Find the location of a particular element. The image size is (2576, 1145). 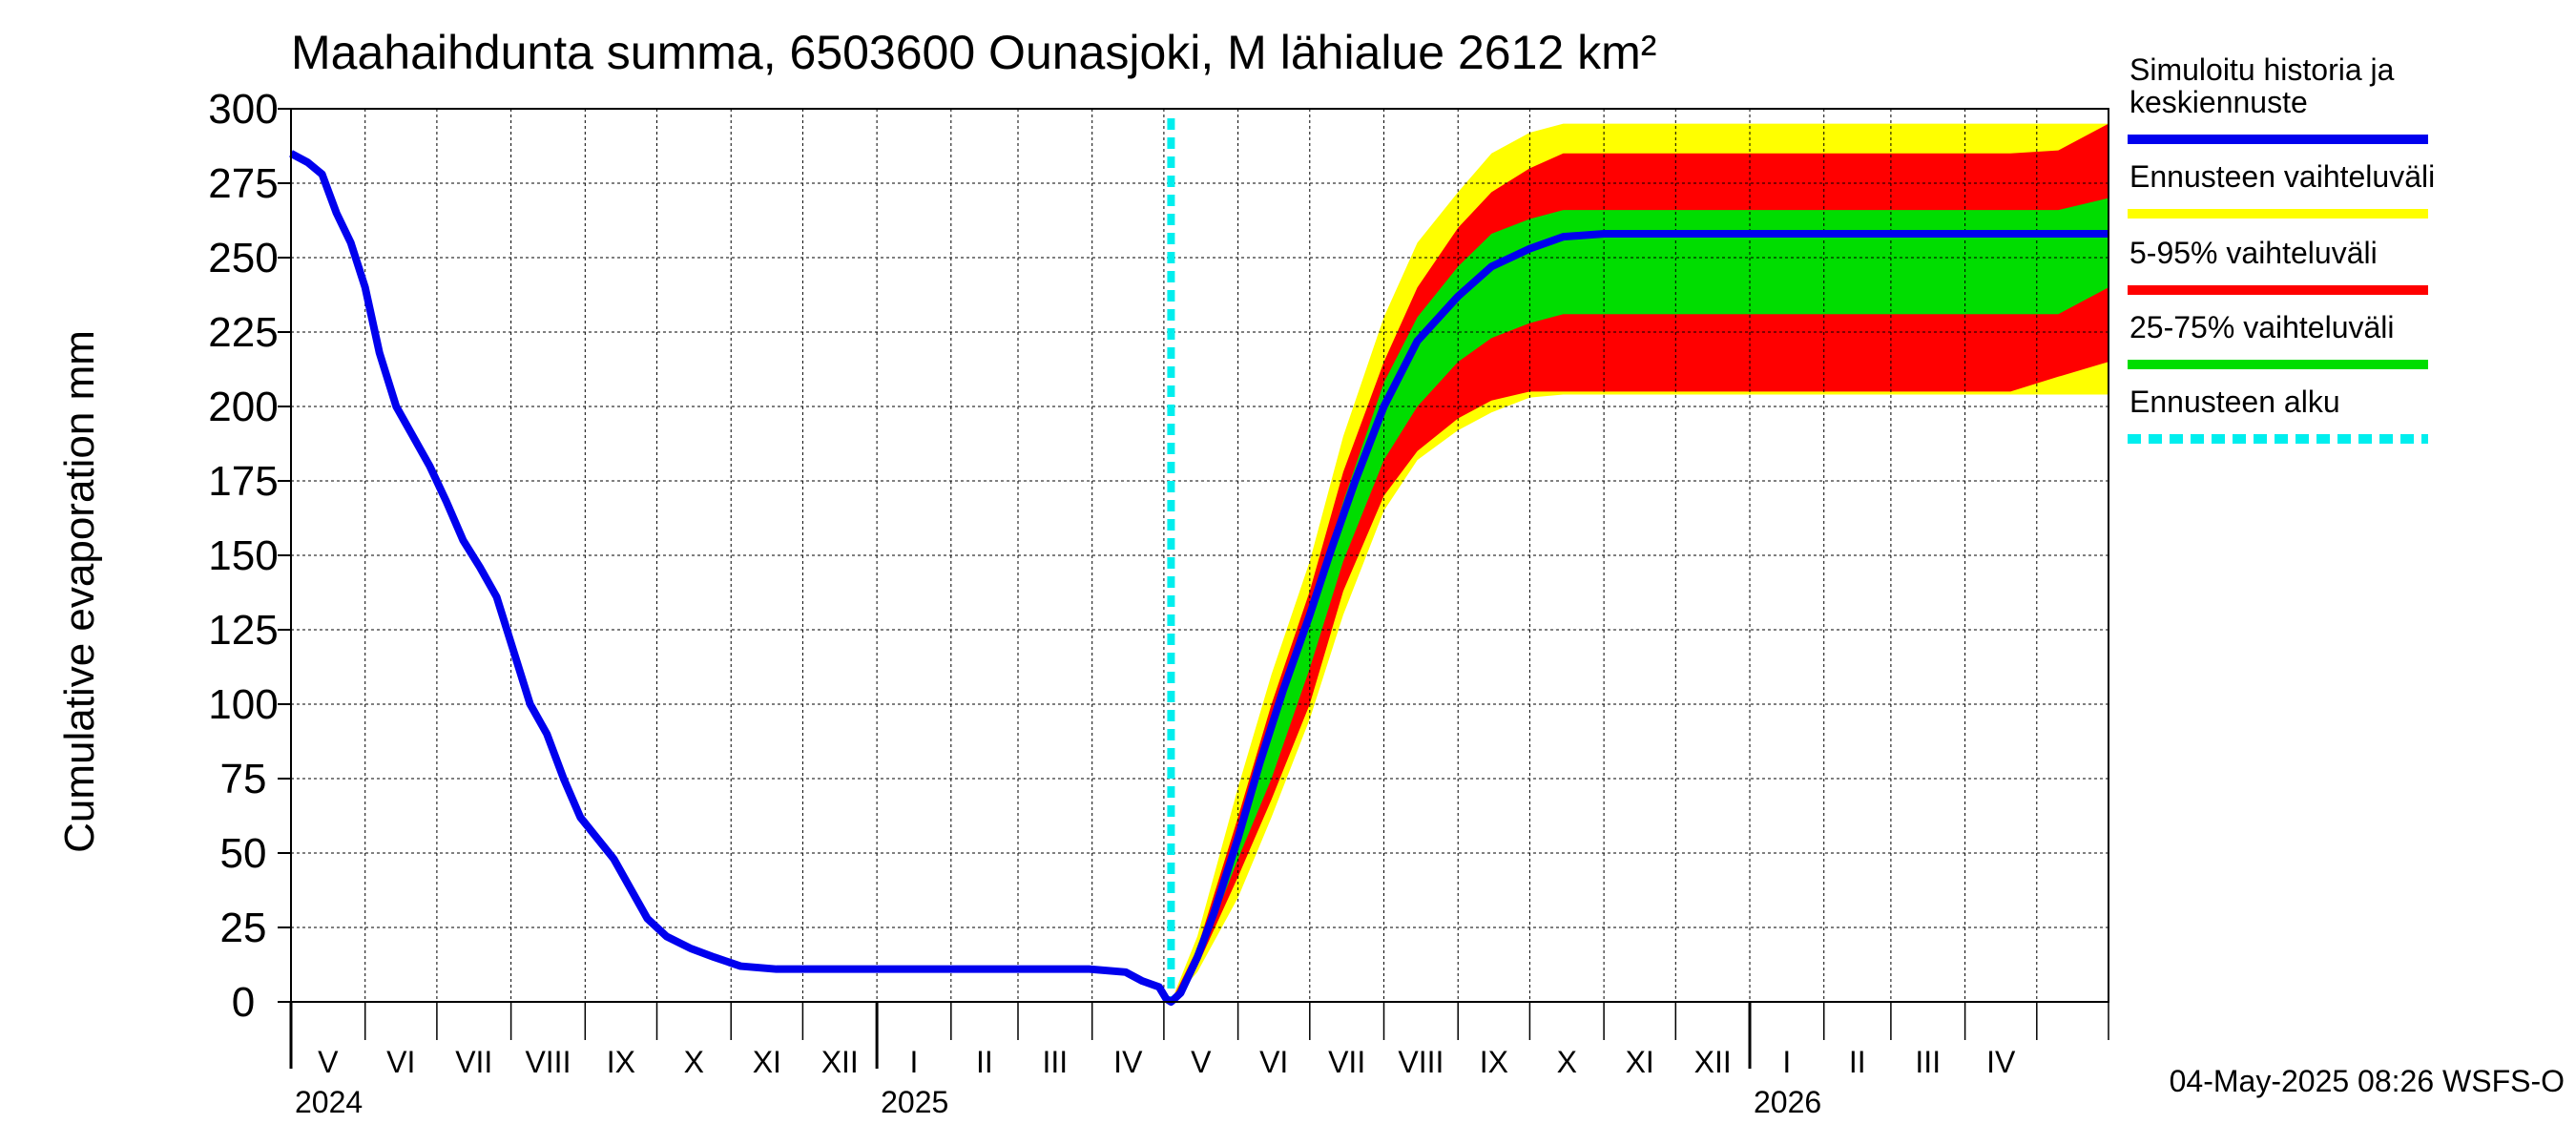

y-tick-label: 225 is located at coordinates (243, 332).